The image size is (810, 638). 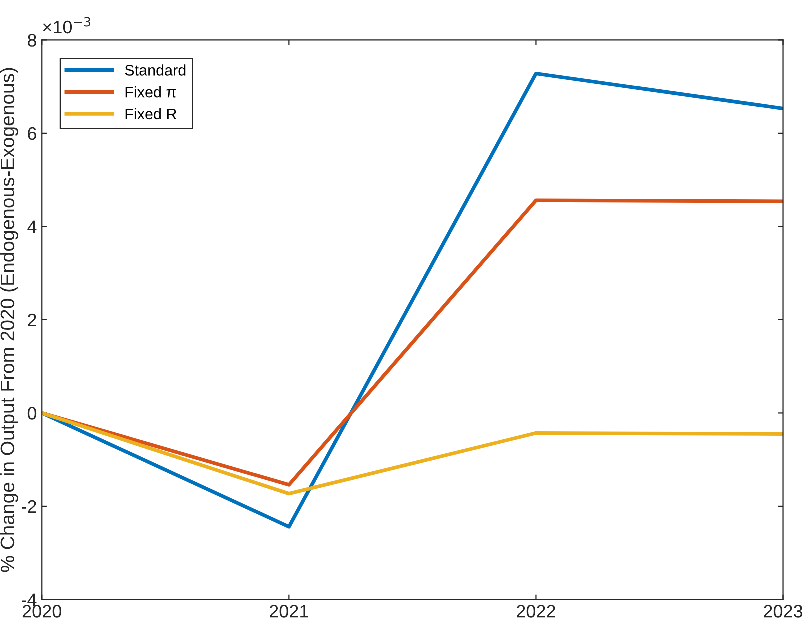 I want to click on y-tick-label: -4, so click(x=29, y=600).